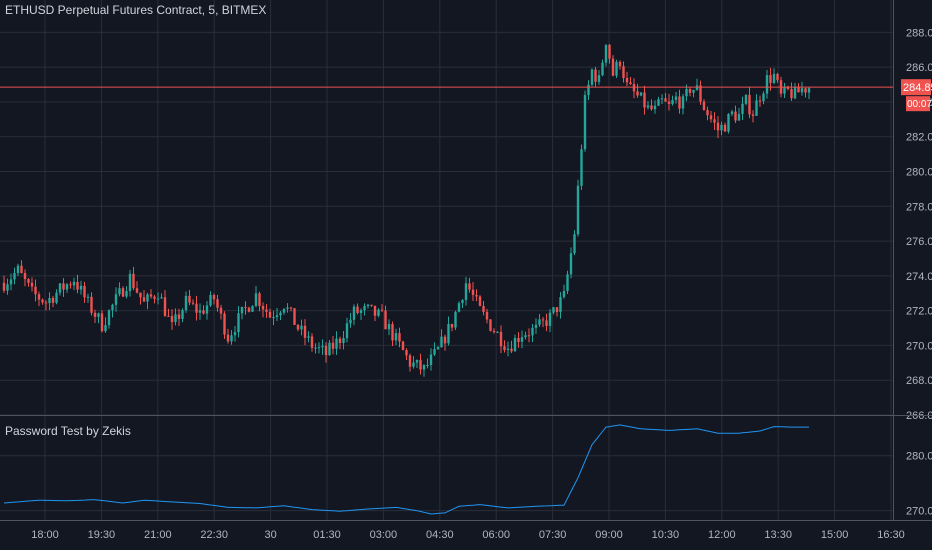 This screenshot has width=932, height=550. I want to click on countdown-label: 00:07, so click(919, 104).